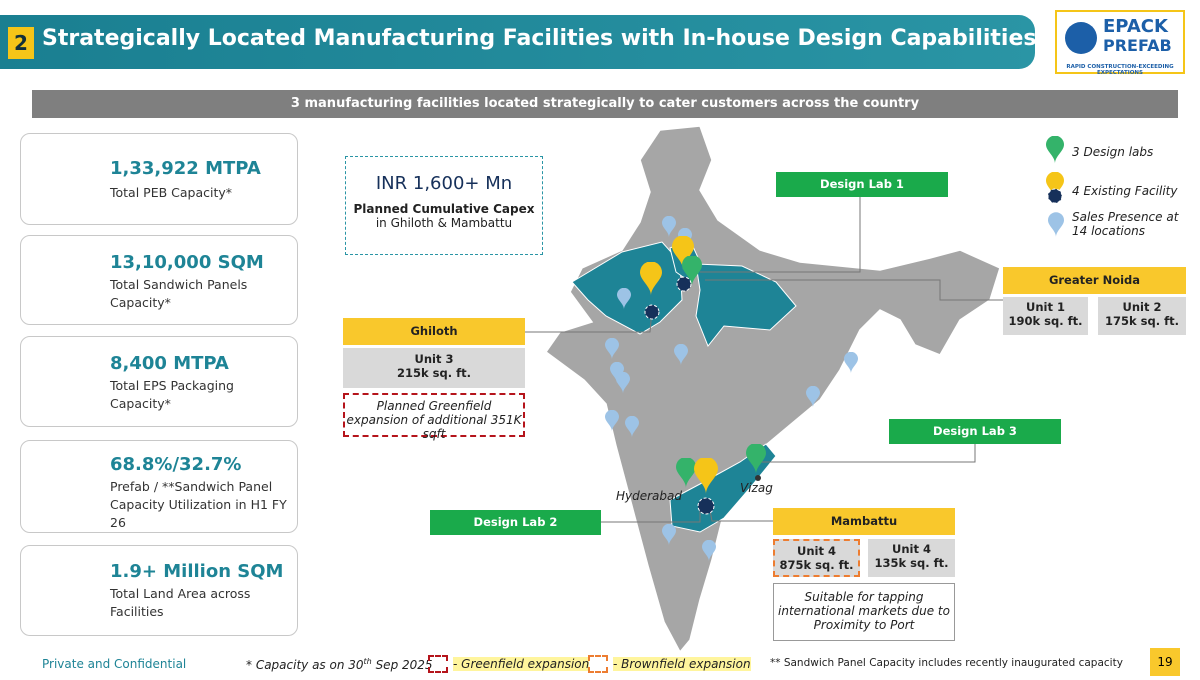 This screenshot has height=680, width=1200. I want to click on city-label: Vizag, so click(756, 488).